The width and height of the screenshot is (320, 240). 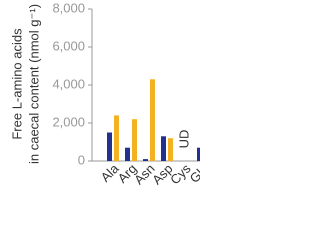 What do you see at coordinates (68, 7) in the screenshot?
I see `y-tick-label: 8,000` at bounding box center [68, 7].